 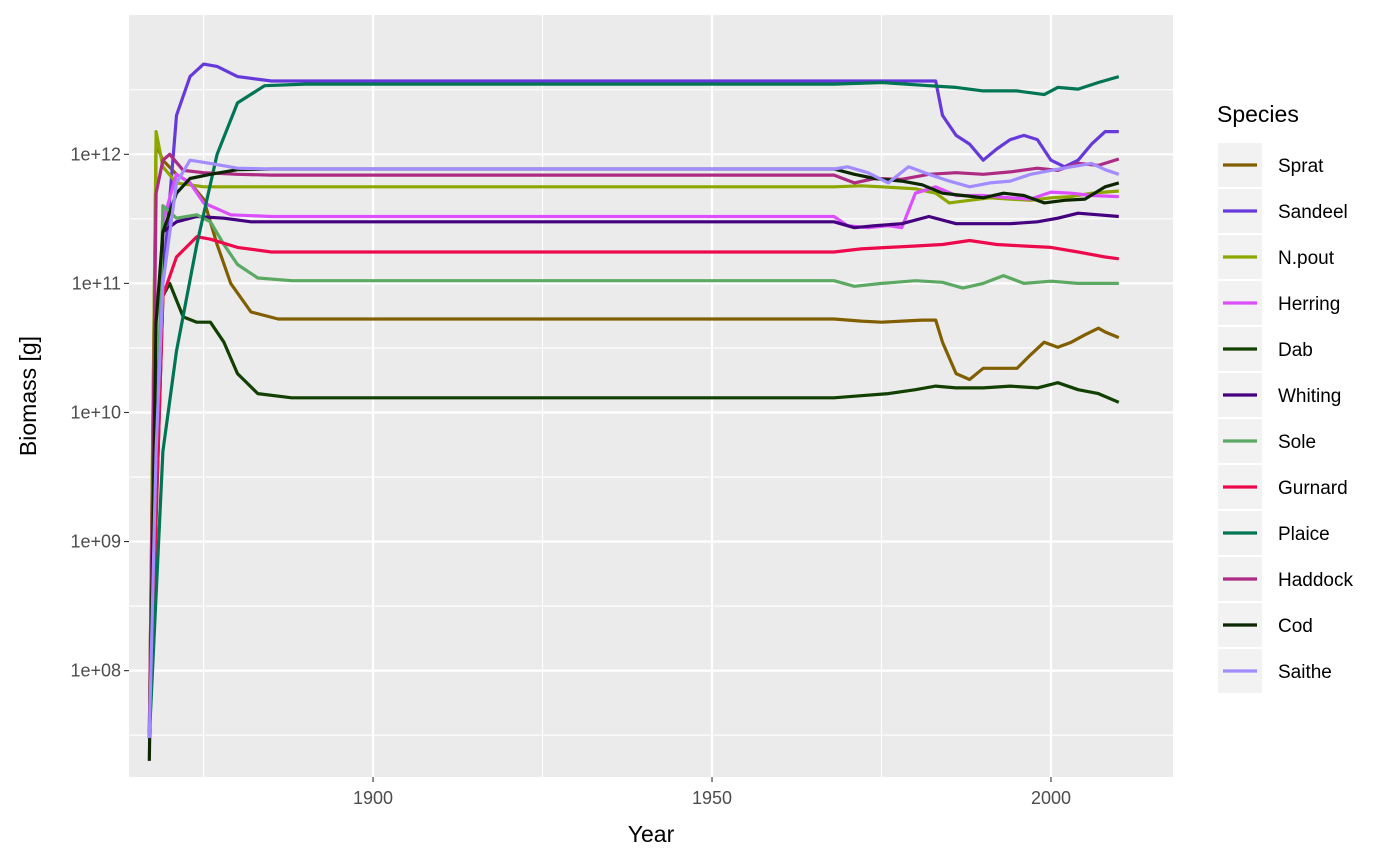 What do you see at coordinates (28, 396) in the screenshot?
I see `y-axis-title: Biomass [g]` at bounding box center [28, 396].